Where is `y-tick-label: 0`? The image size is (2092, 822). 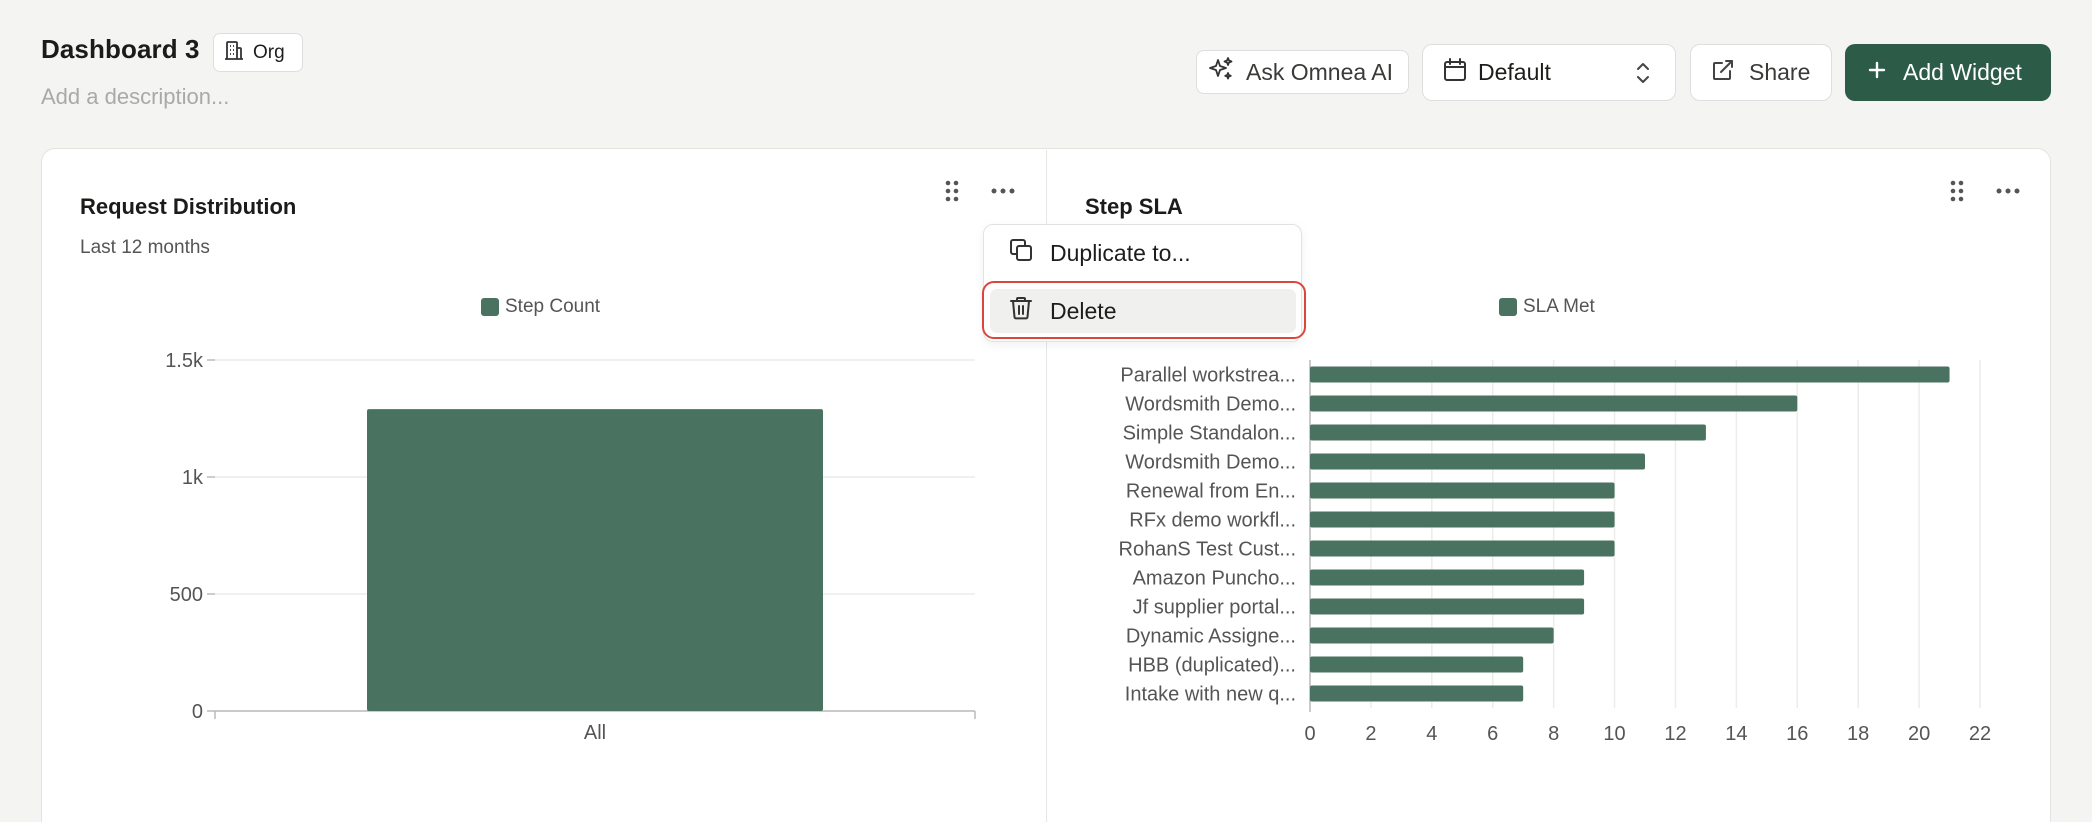 y-tick-label: 0 is located at coordinates (197, 712).